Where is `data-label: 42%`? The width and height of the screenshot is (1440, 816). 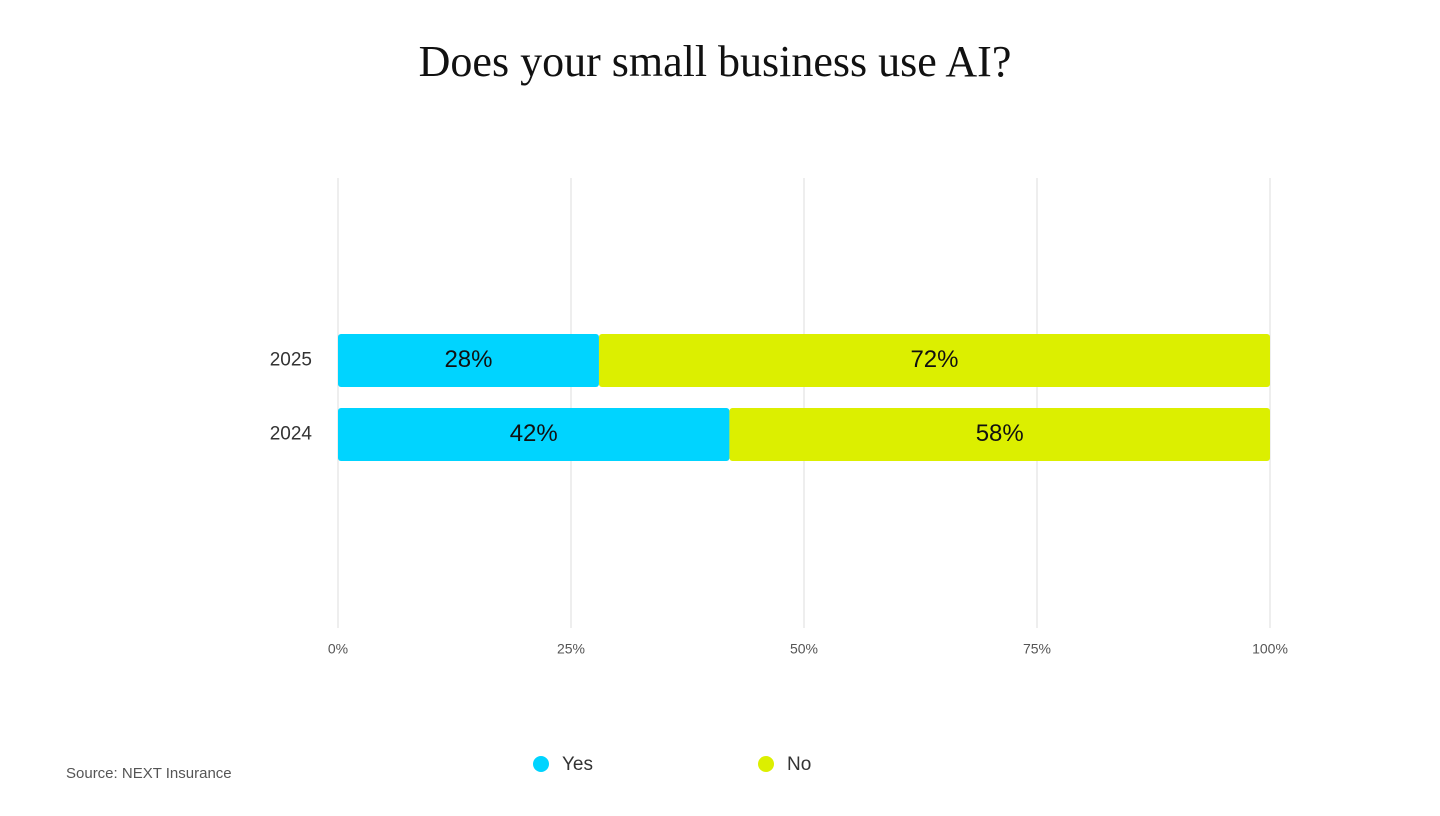 data-label: 42% is located at coordinates (534, 433).